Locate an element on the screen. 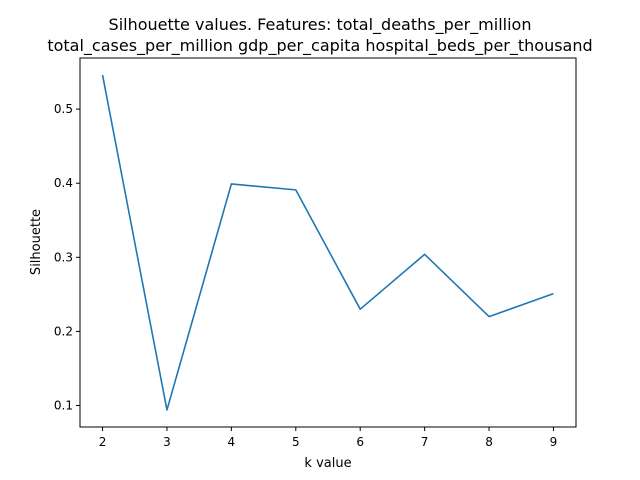 The width and height of the screenshot is (640, 480). x-tick-label: 7 is located at coordinates (425, 442).